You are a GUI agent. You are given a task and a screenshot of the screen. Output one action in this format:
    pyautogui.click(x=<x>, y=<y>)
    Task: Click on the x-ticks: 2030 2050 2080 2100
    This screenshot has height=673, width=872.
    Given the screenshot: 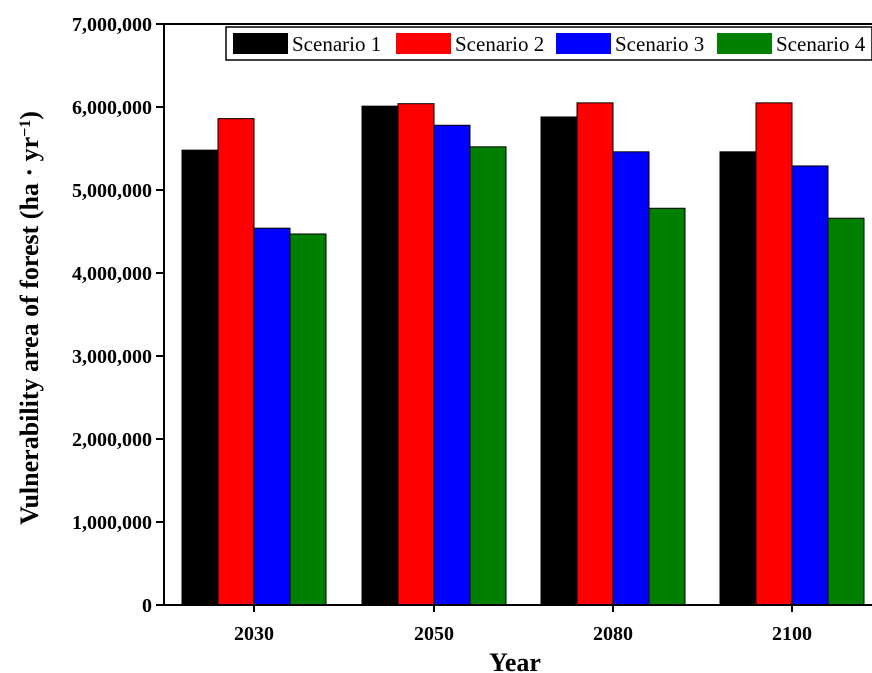 What is the action you would take?
    pyautogui.click(x=523, y=625)
    